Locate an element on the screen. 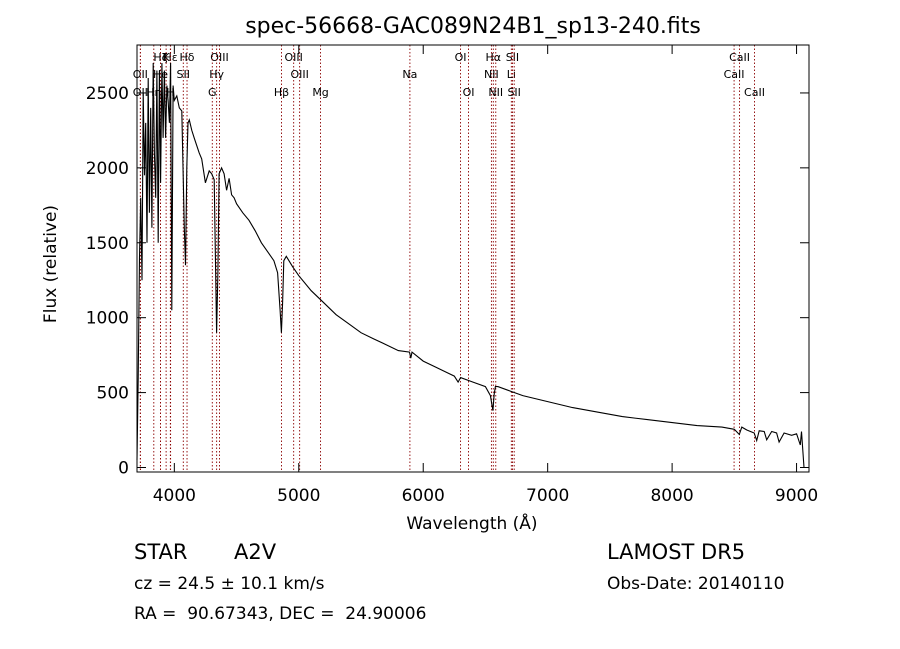  info-class: STAR is located at coordinates (161, 552).